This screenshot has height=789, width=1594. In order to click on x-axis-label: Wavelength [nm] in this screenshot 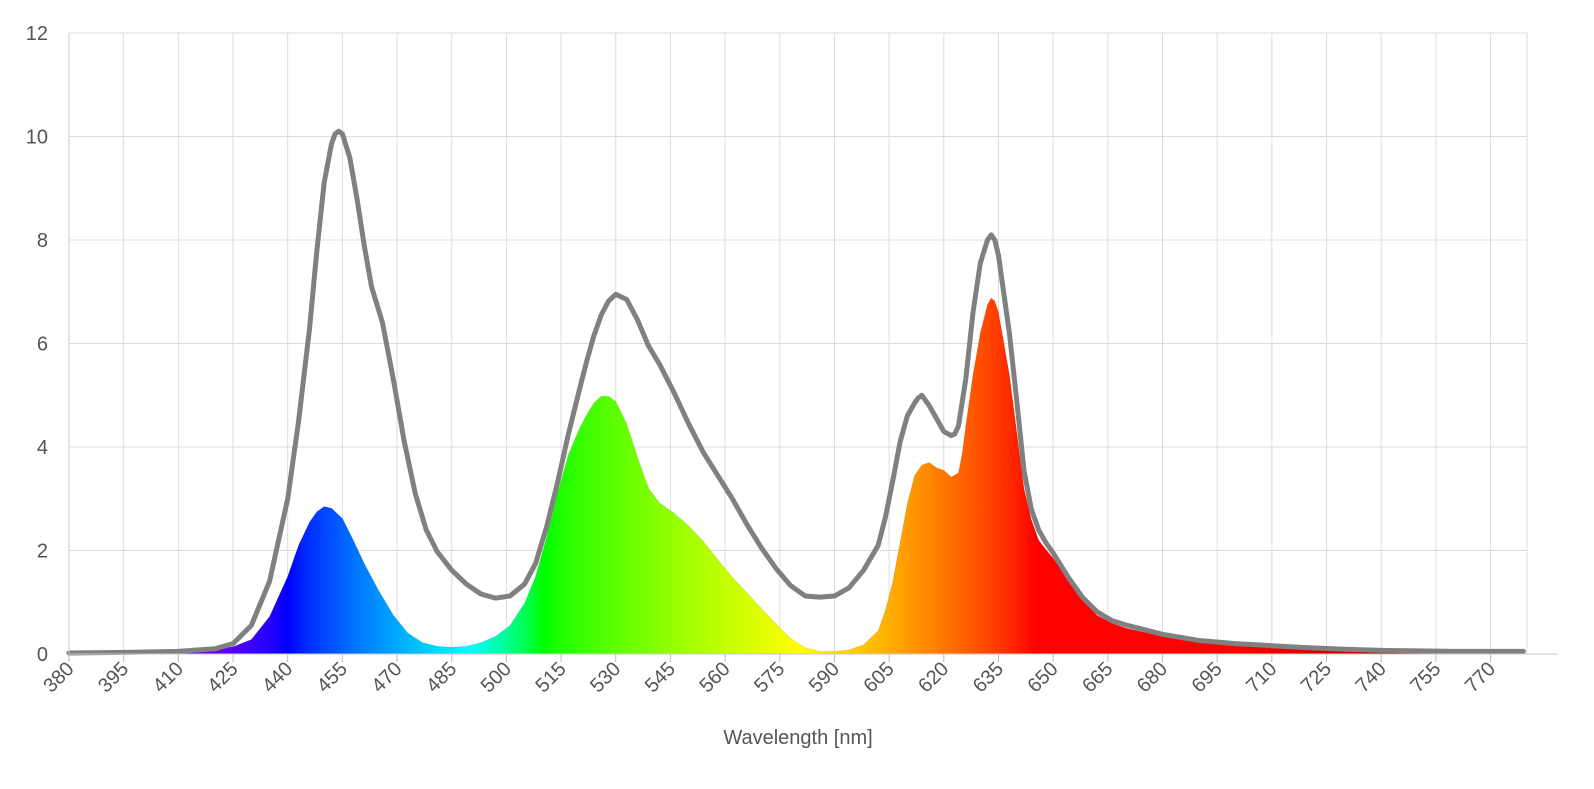, I will do `click(797, 738)`.